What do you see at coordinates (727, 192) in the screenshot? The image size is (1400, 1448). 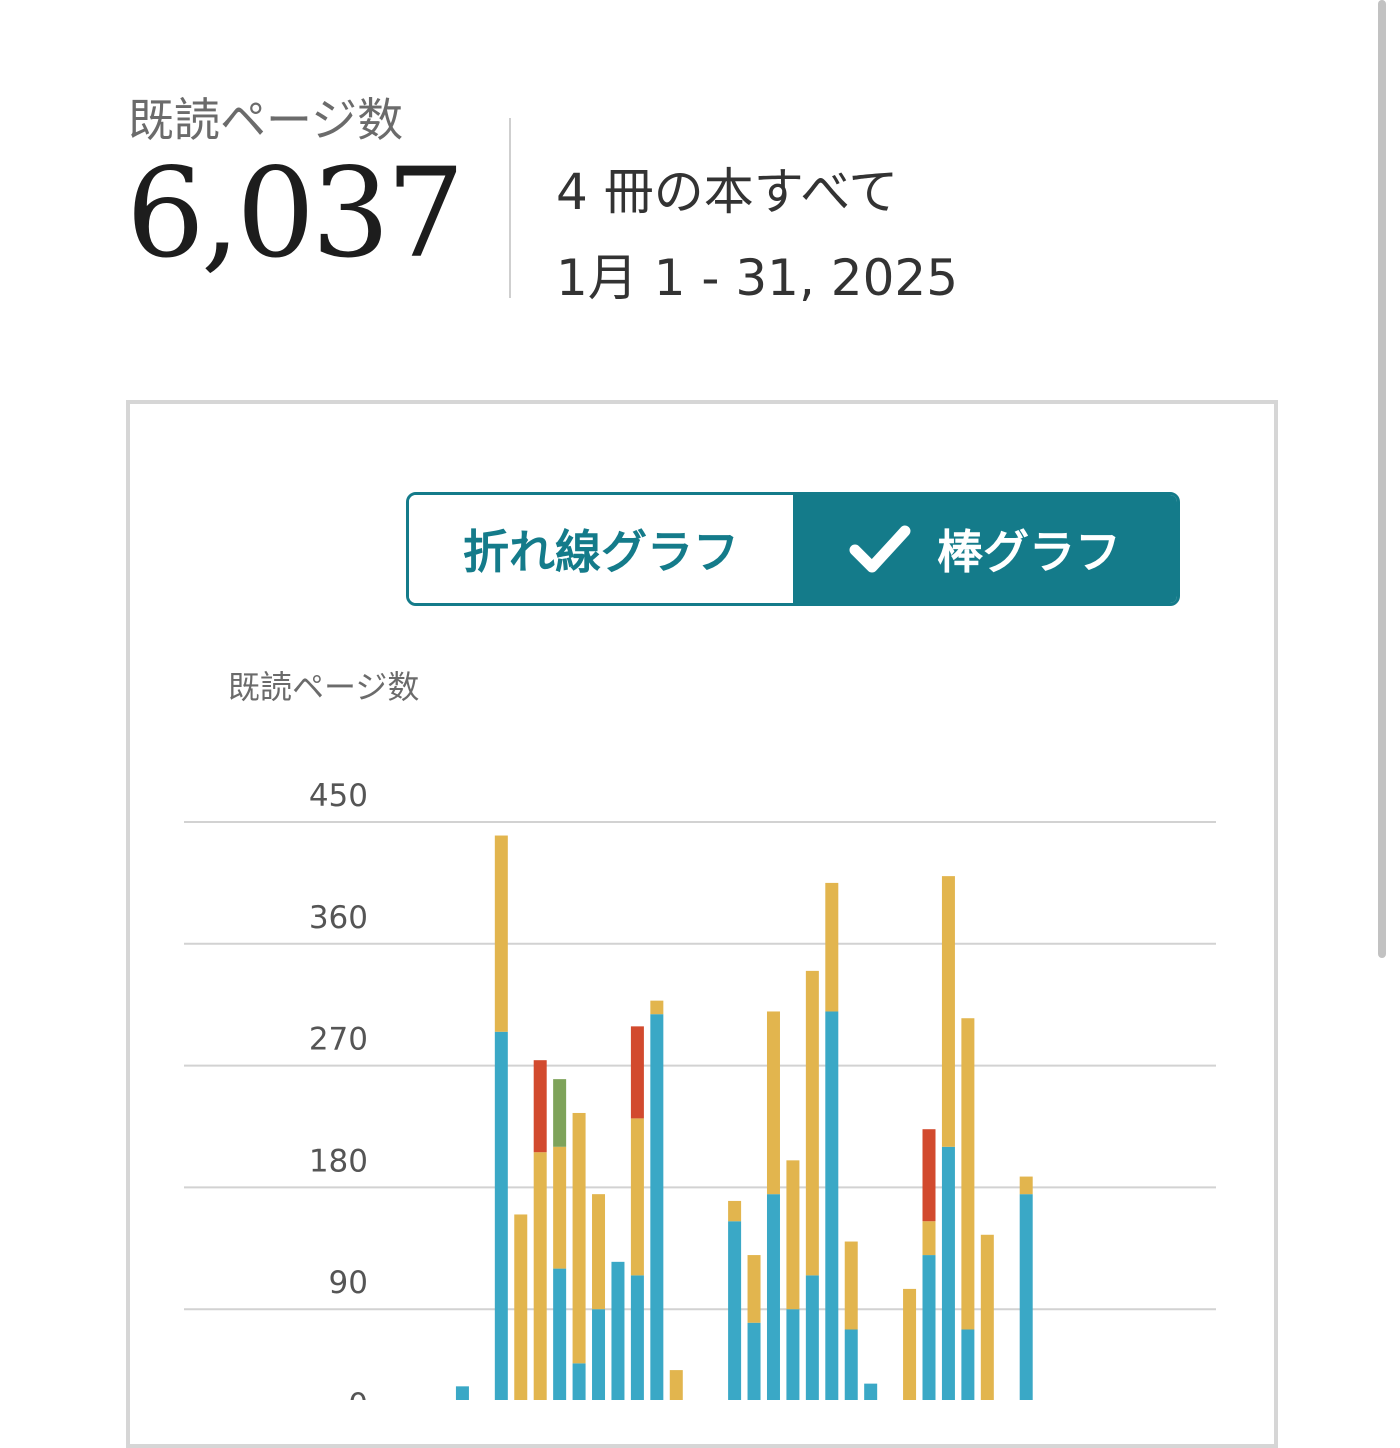 I see `books-scope: 4 冊の本すべて` at bounding box center [727, 192].